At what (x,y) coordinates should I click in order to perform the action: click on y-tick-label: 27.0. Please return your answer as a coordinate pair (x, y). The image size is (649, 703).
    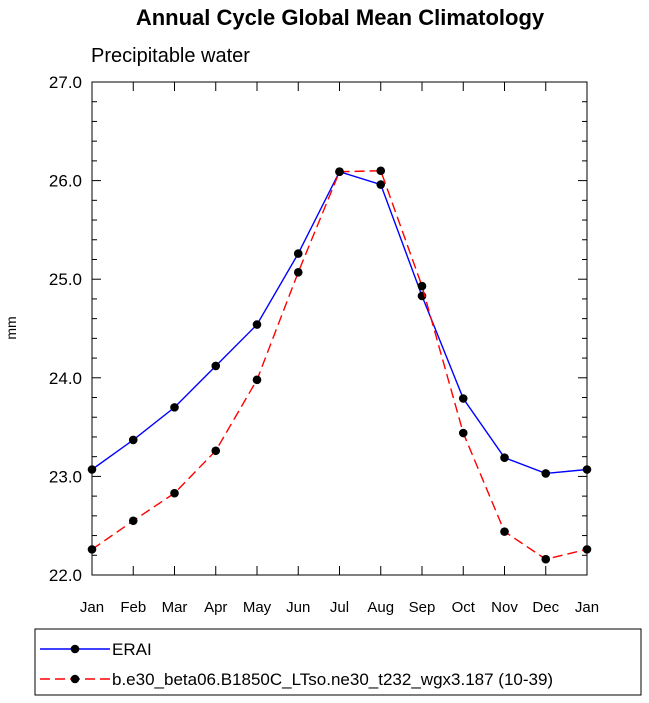
    Looking at the image, I should click on (65, 82).